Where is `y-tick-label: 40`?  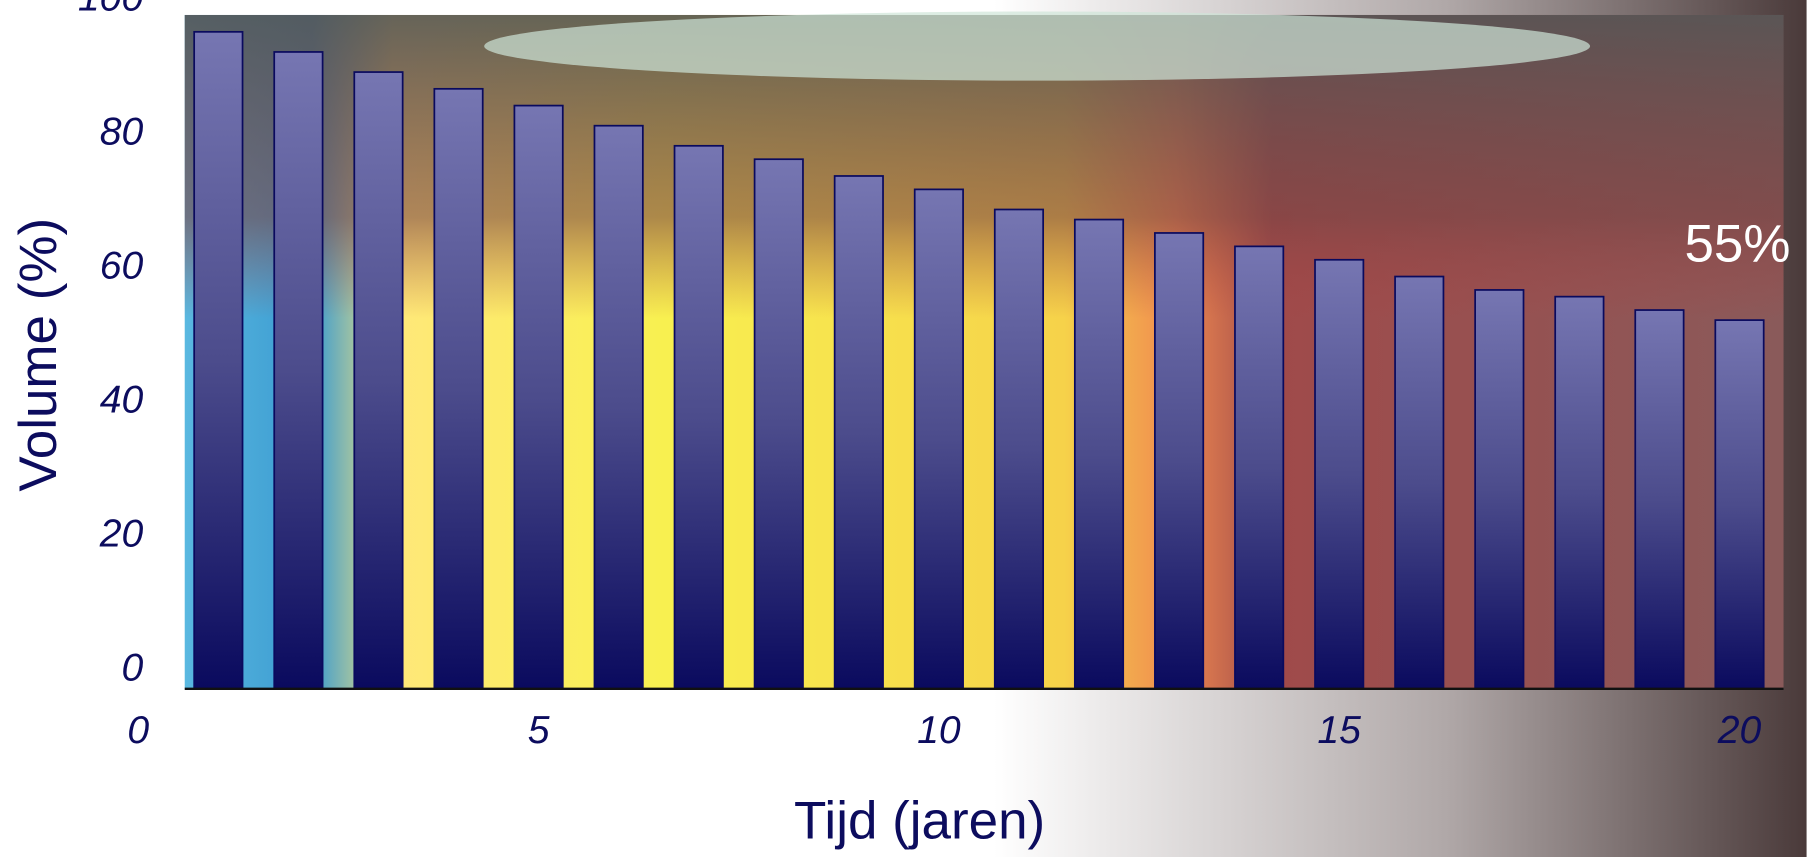
y-tick-label: 40 is located at coordinates (122, 400).